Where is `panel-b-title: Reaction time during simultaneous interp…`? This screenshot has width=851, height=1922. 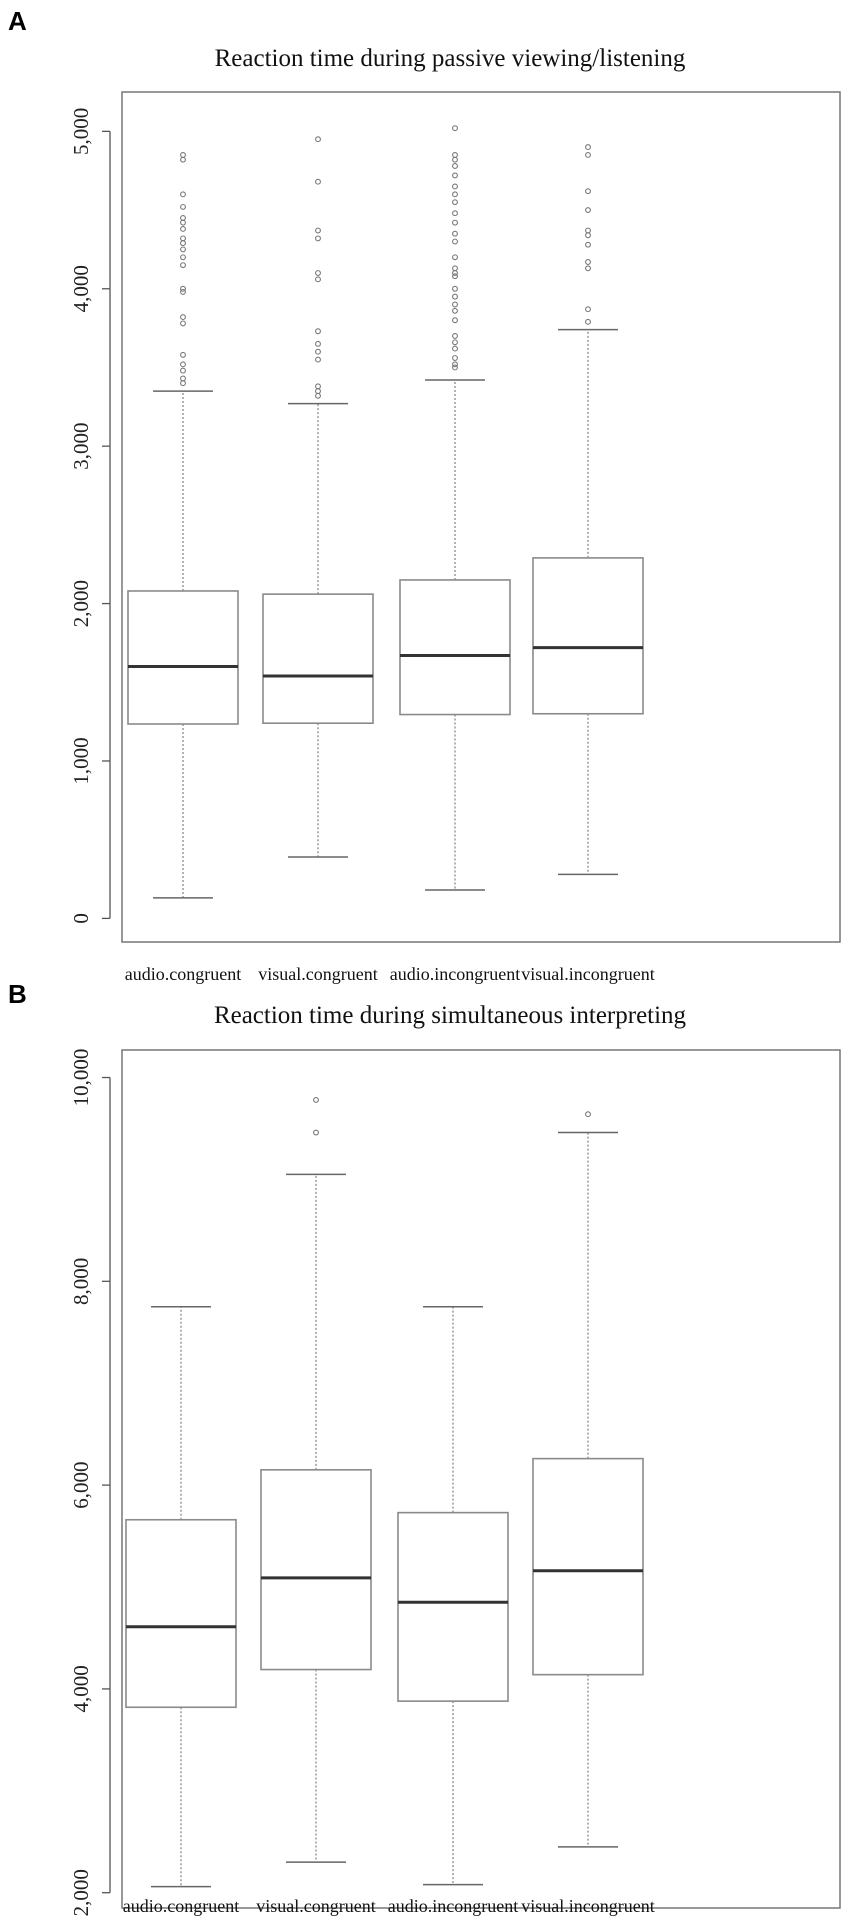 panel-b-title: Reaction time during simultaneous interp… is located at coordinates (450, 1015).